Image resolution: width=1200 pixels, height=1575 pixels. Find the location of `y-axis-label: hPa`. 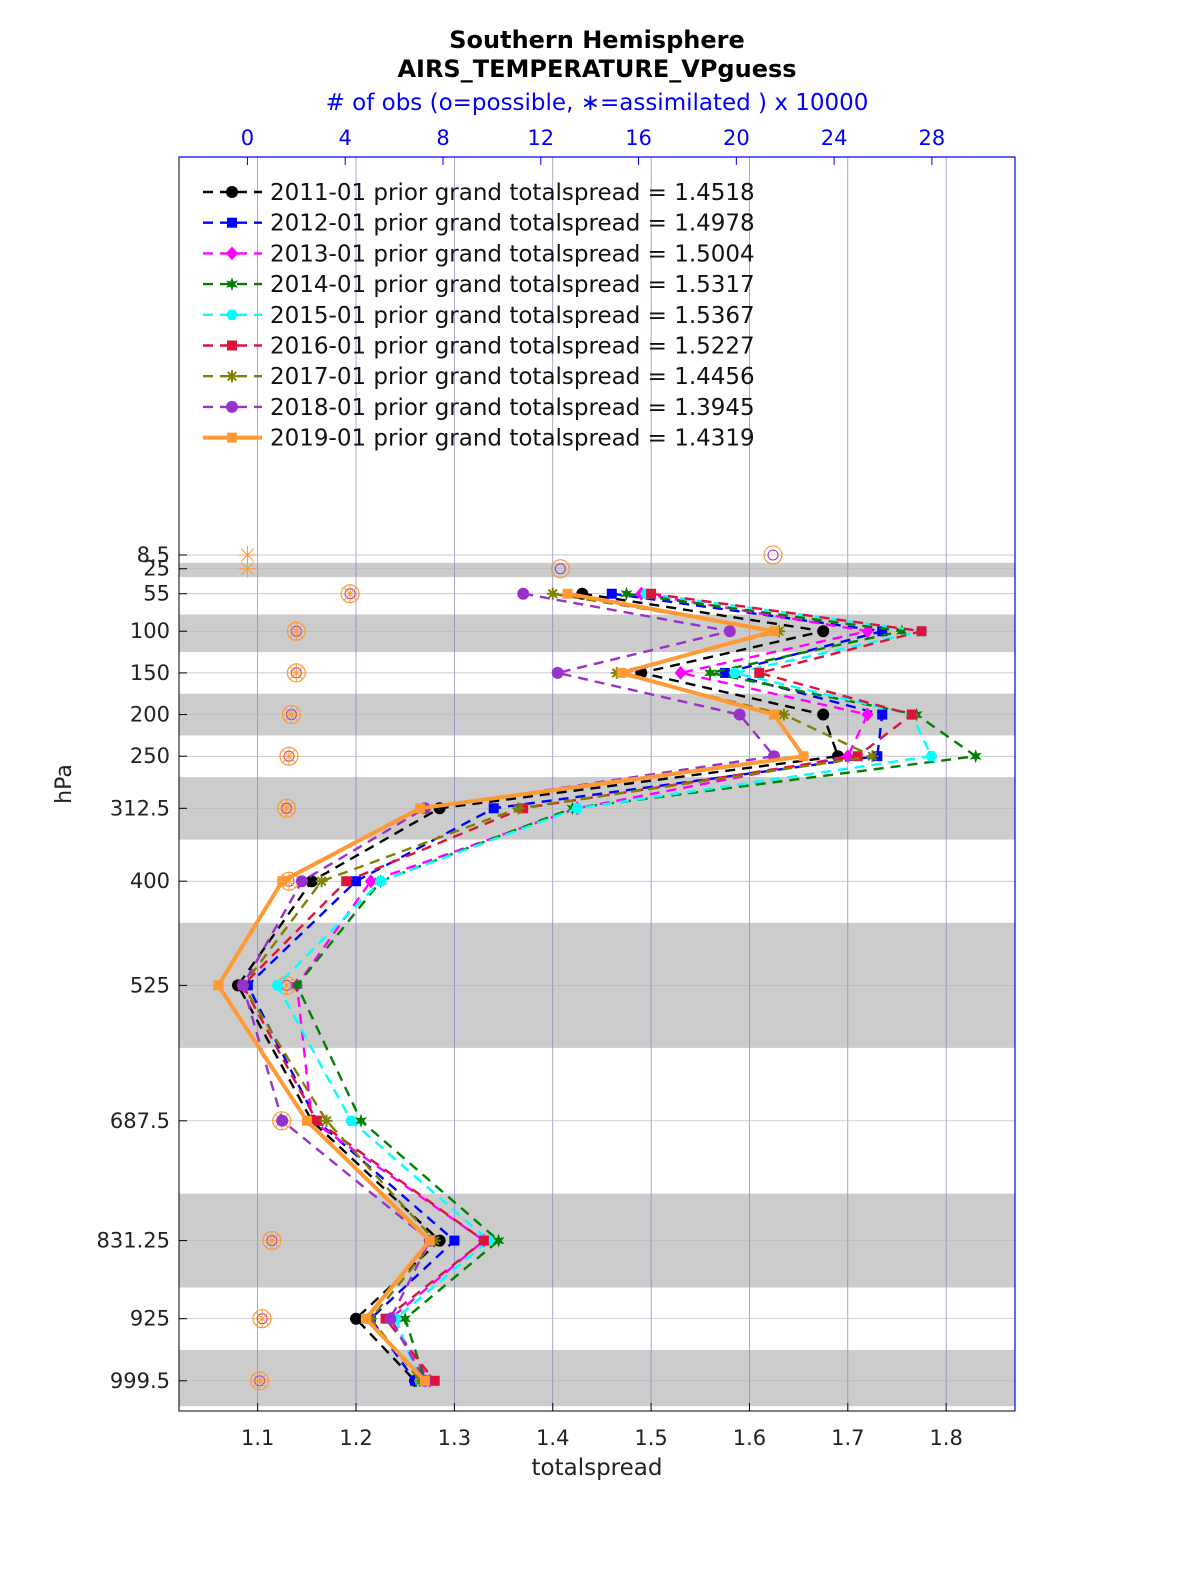

y-axis-label: hPa is located at coordinates (64, 784).